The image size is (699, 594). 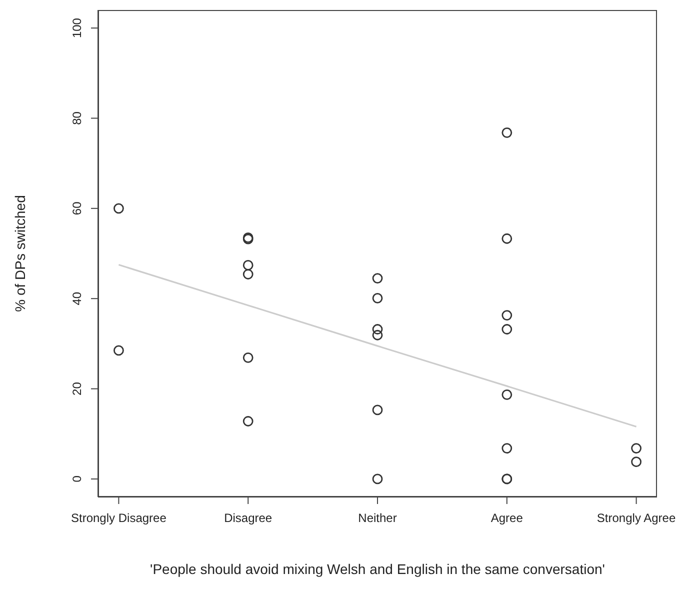 I want to click on y-axis-title: % of DPs switched, so click(x=20, y=253).